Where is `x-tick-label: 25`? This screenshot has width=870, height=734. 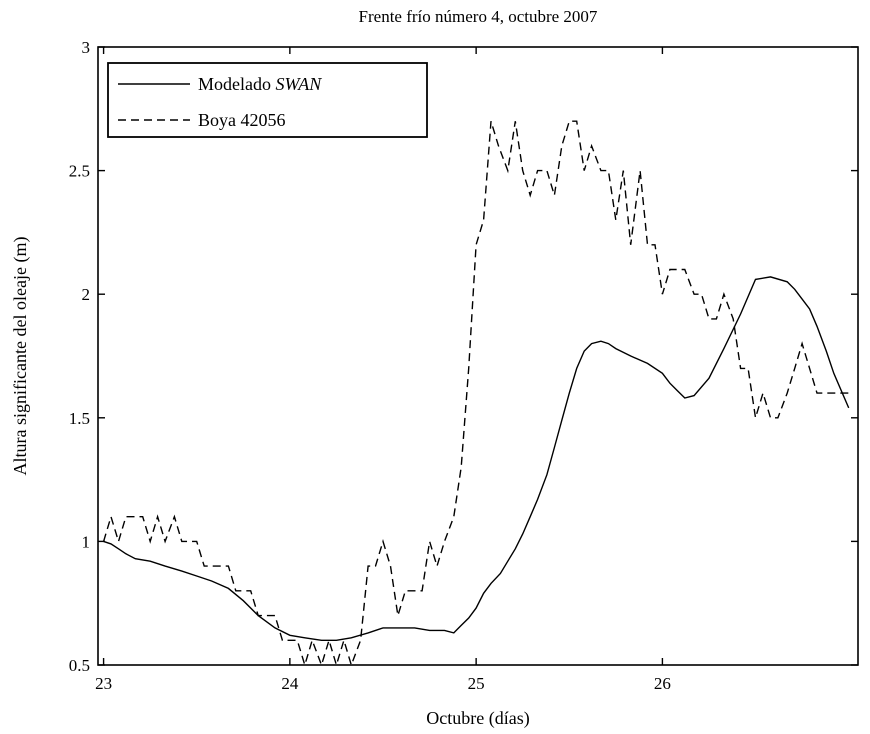 x-tick-label: 25 is located at coordinates (476, 683).